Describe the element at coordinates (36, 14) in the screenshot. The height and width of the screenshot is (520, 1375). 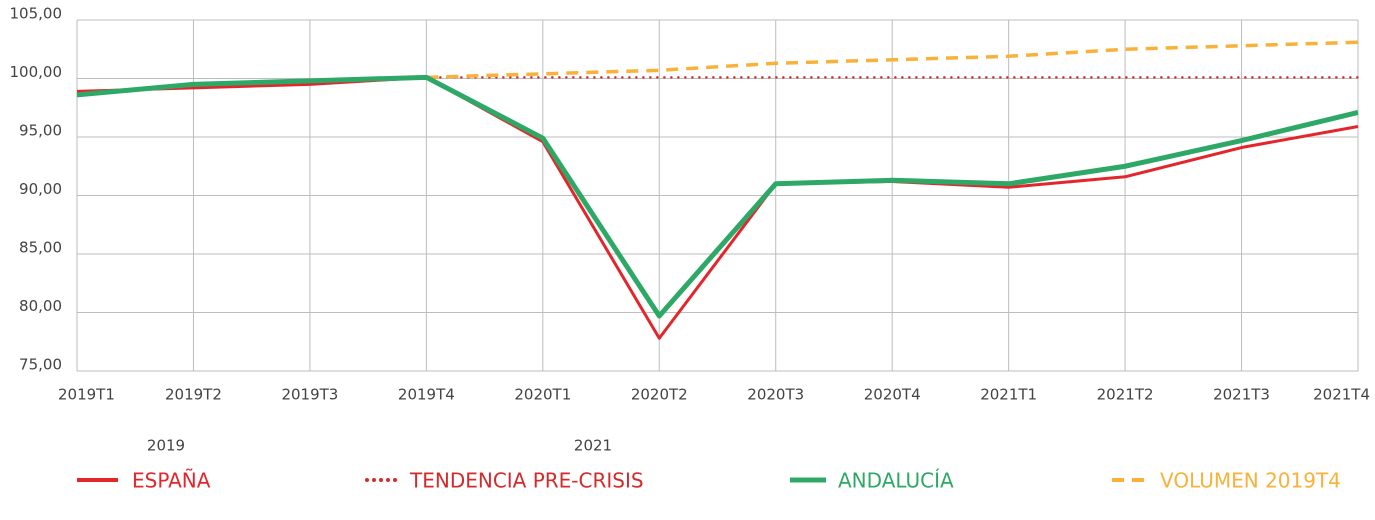
I see `y-tick-label: 105,00` at that location.